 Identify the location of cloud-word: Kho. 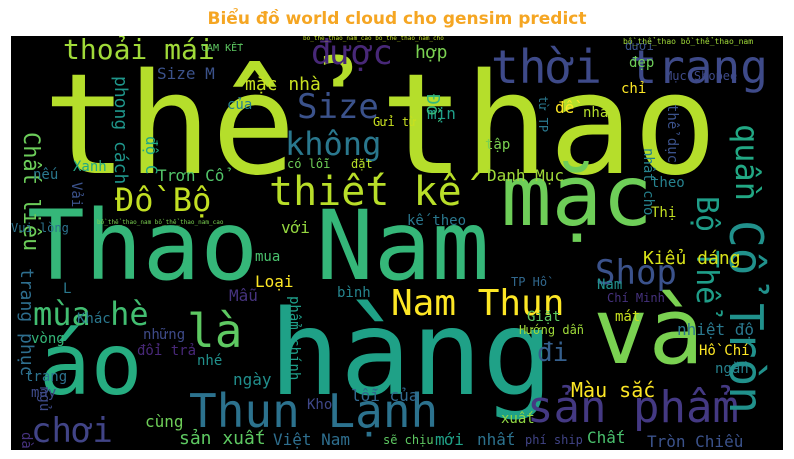
(320, 405).